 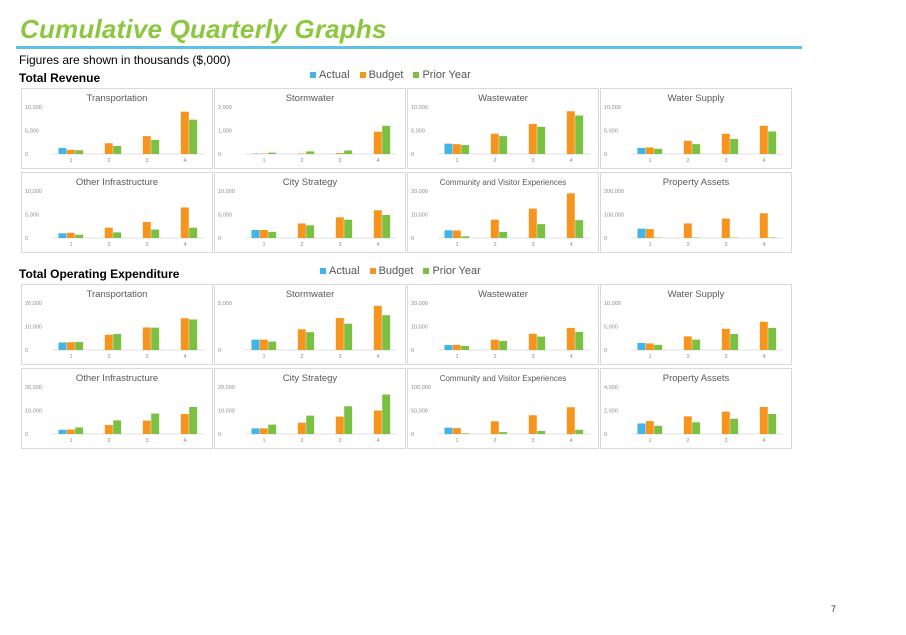 What do you see at coordinates (307, 128) in the screenshot?
I see `chart-svg: Stormwater 0 1,000 2,000 1 2 3 4` at bounding box center [307, 128].